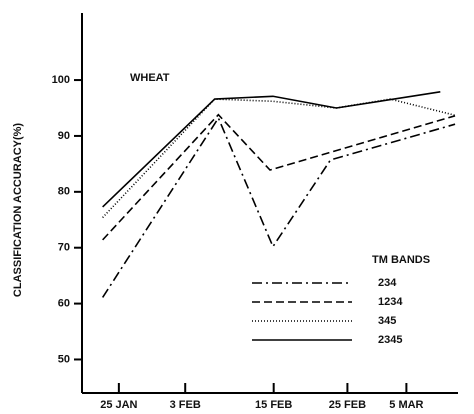 This screenshot has height=414, width=474. I want to click on y-tick-label: 50, so click(64, 359).